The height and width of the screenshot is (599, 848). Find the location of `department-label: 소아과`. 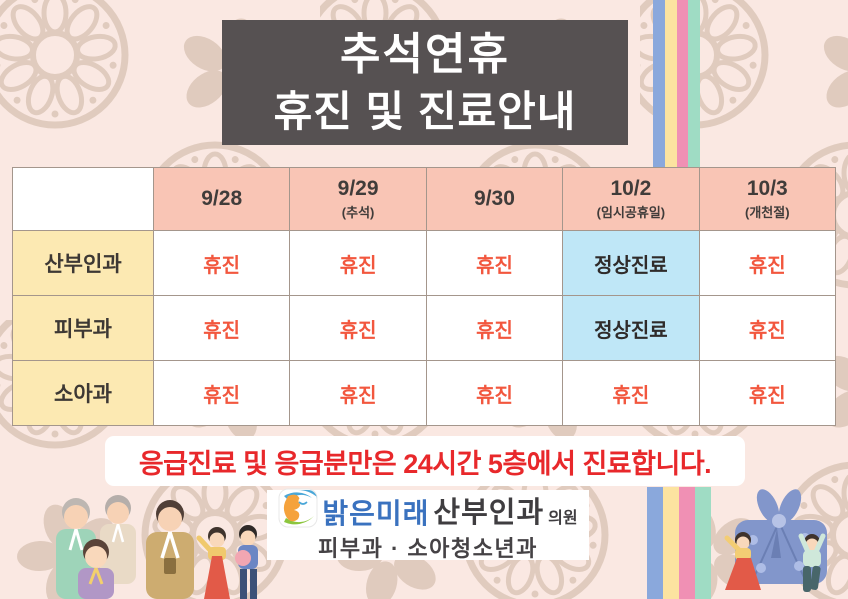

department-label: 소아과 is located at coordinates (83, 393).